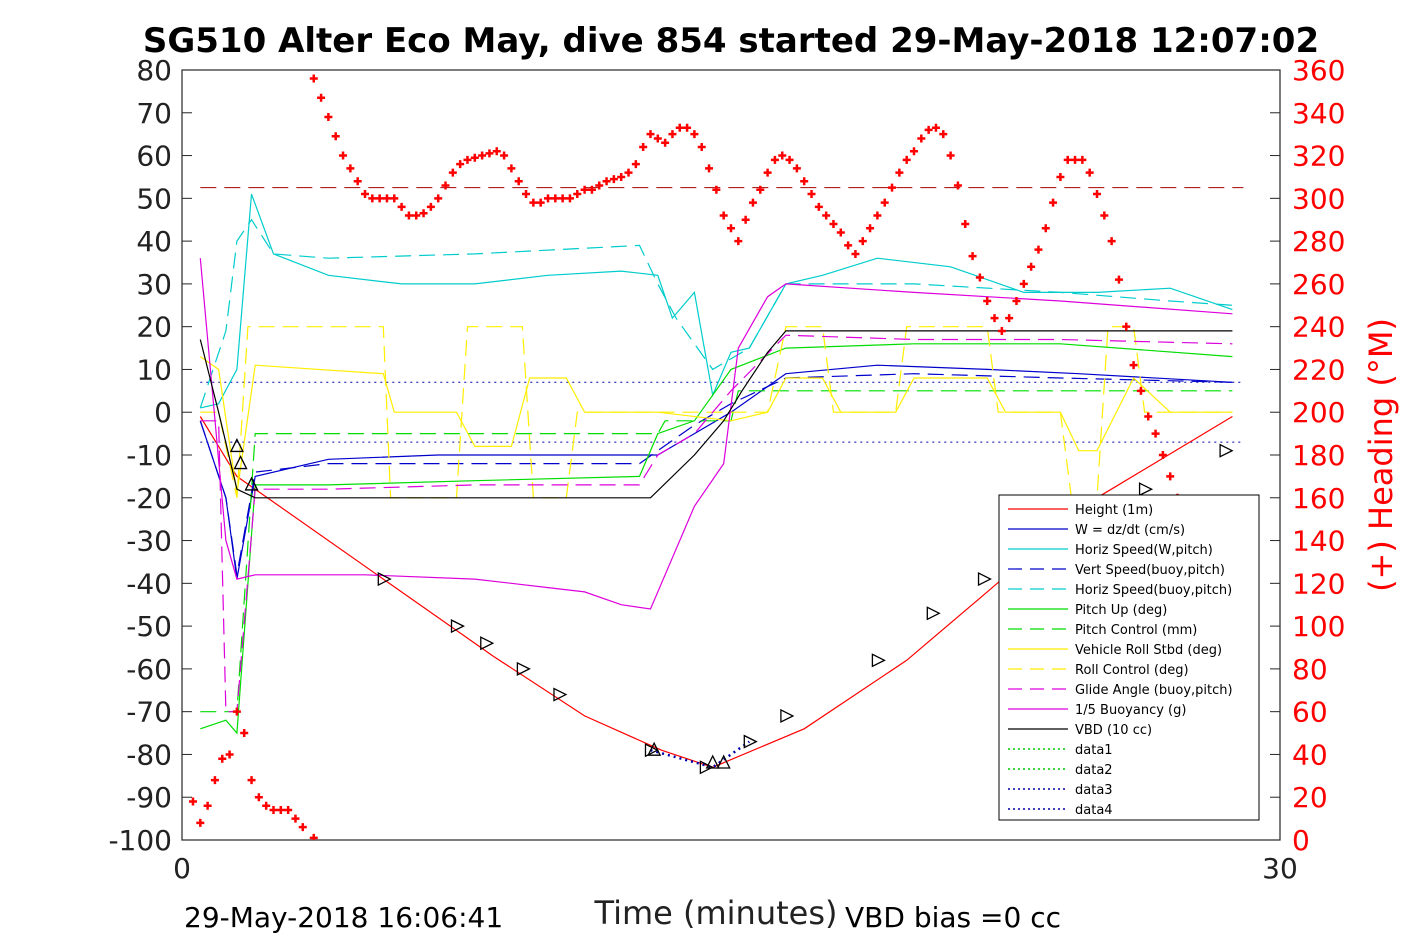 This screenshot has height=945, width=1417. I want to click on legend-label: Glide Angle (buoy,pitch), so click(1154, 690).